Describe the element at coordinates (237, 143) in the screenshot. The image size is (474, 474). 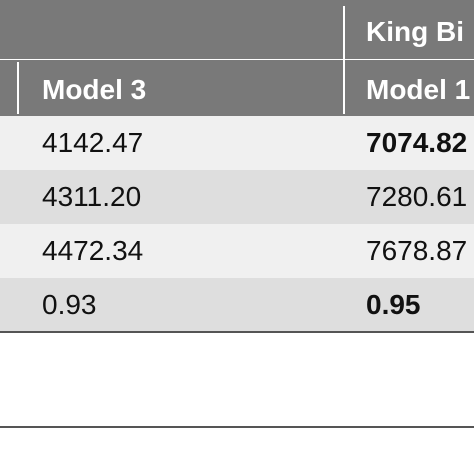
I see `table-row: 4142.47 7074.82` at that location.